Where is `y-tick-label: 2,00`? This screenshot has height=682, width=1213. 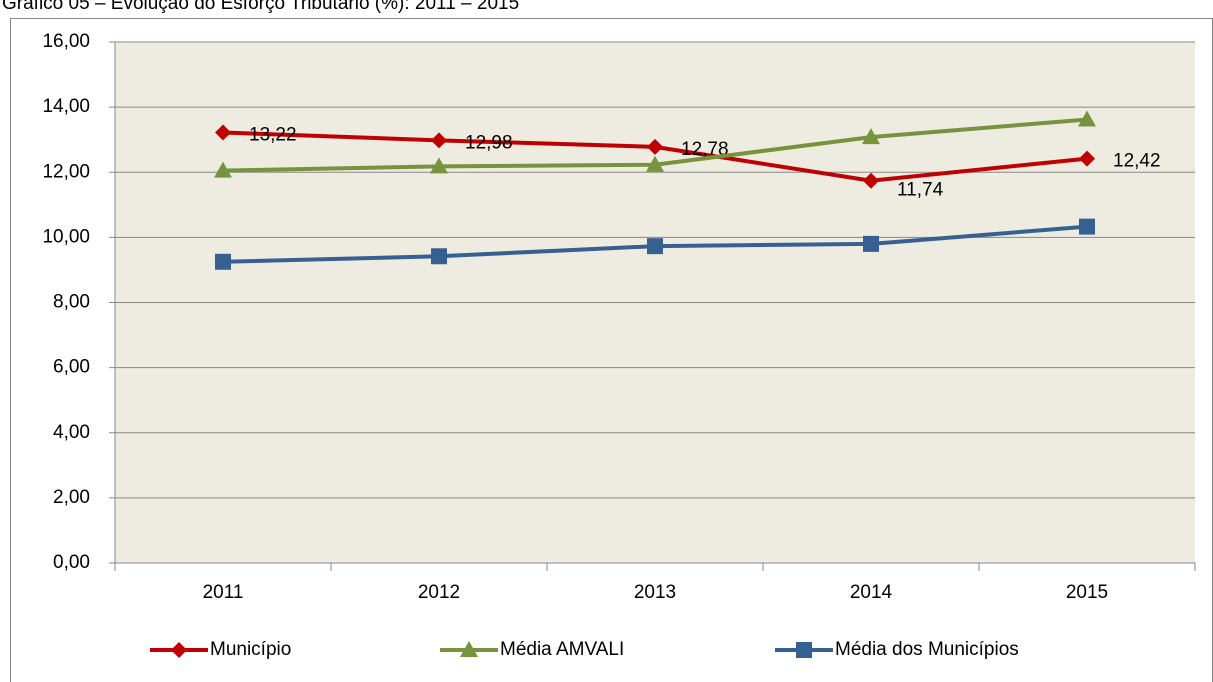 y-tick-label: 2,00 is located at coordinates (71, 497).